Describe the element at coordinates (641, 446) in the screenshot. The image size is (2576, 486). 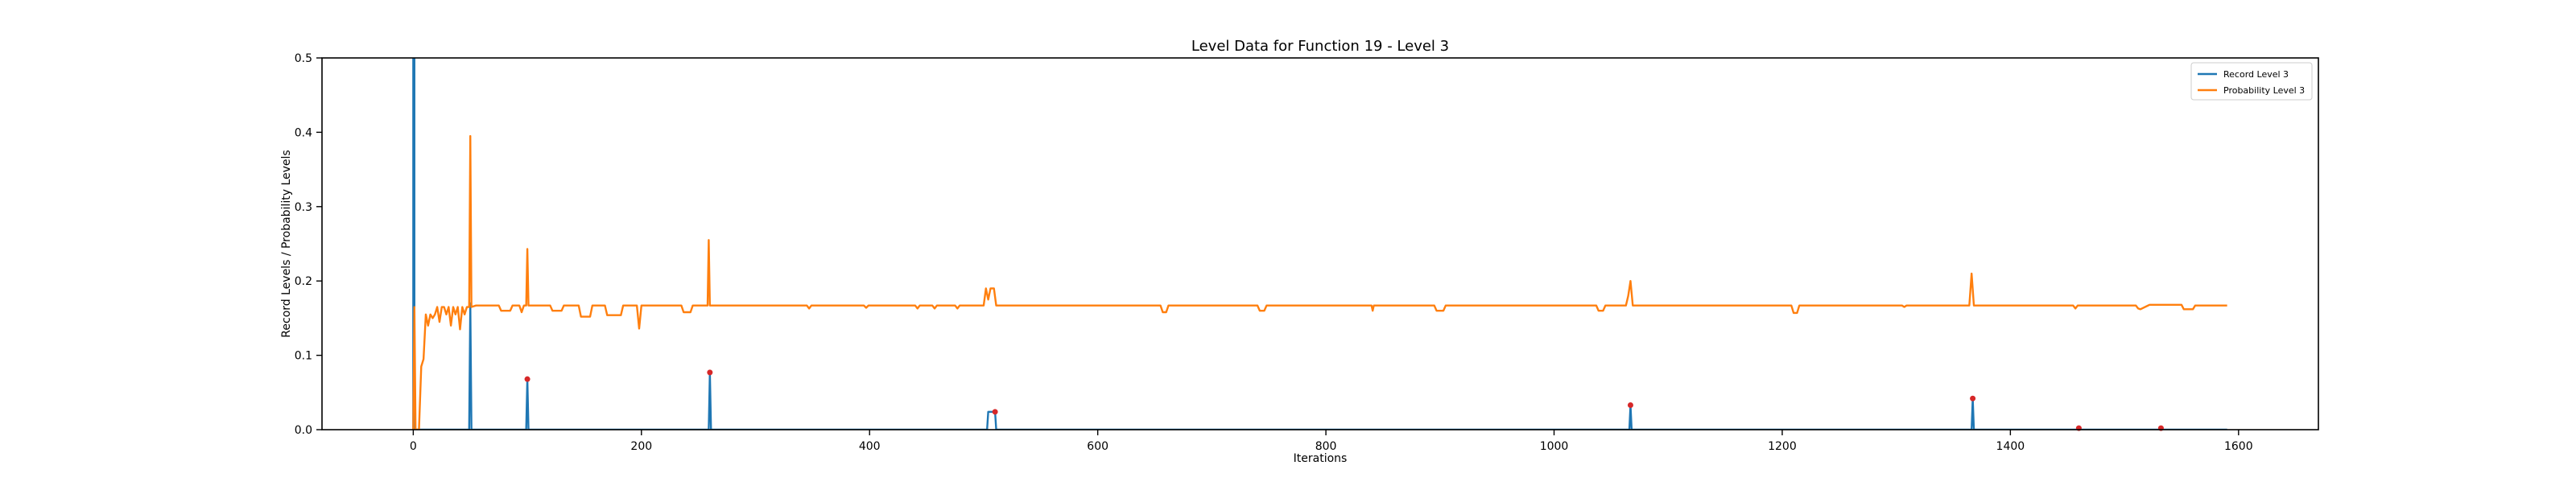
I see `x-tick-label: 200` at that location.